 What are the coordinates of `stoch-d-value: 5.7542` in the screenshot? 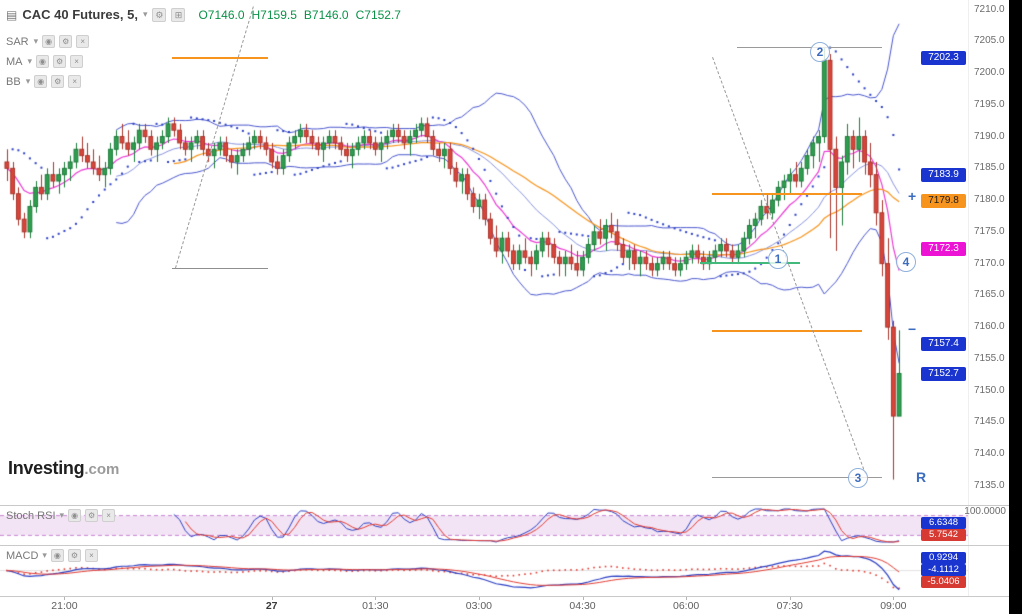 It's located at (943, 535).